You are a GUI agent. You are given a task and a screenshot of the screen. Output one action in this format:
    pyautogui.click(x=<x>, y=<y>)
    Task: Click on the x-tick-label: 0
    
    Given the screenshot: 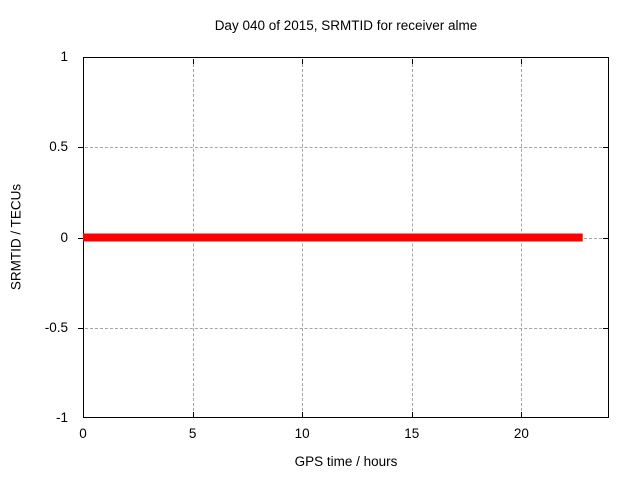 What is the action you would take?
    pyautogui.click(x=83, y=433)
    